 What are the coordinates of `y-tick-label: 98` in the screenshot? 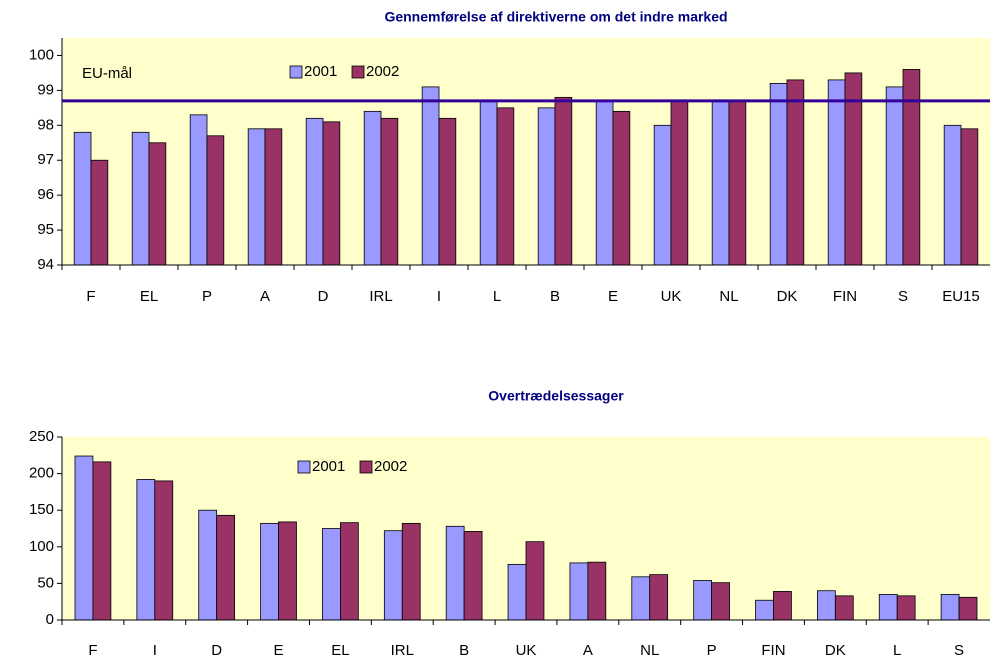 It's located at (45, 124).